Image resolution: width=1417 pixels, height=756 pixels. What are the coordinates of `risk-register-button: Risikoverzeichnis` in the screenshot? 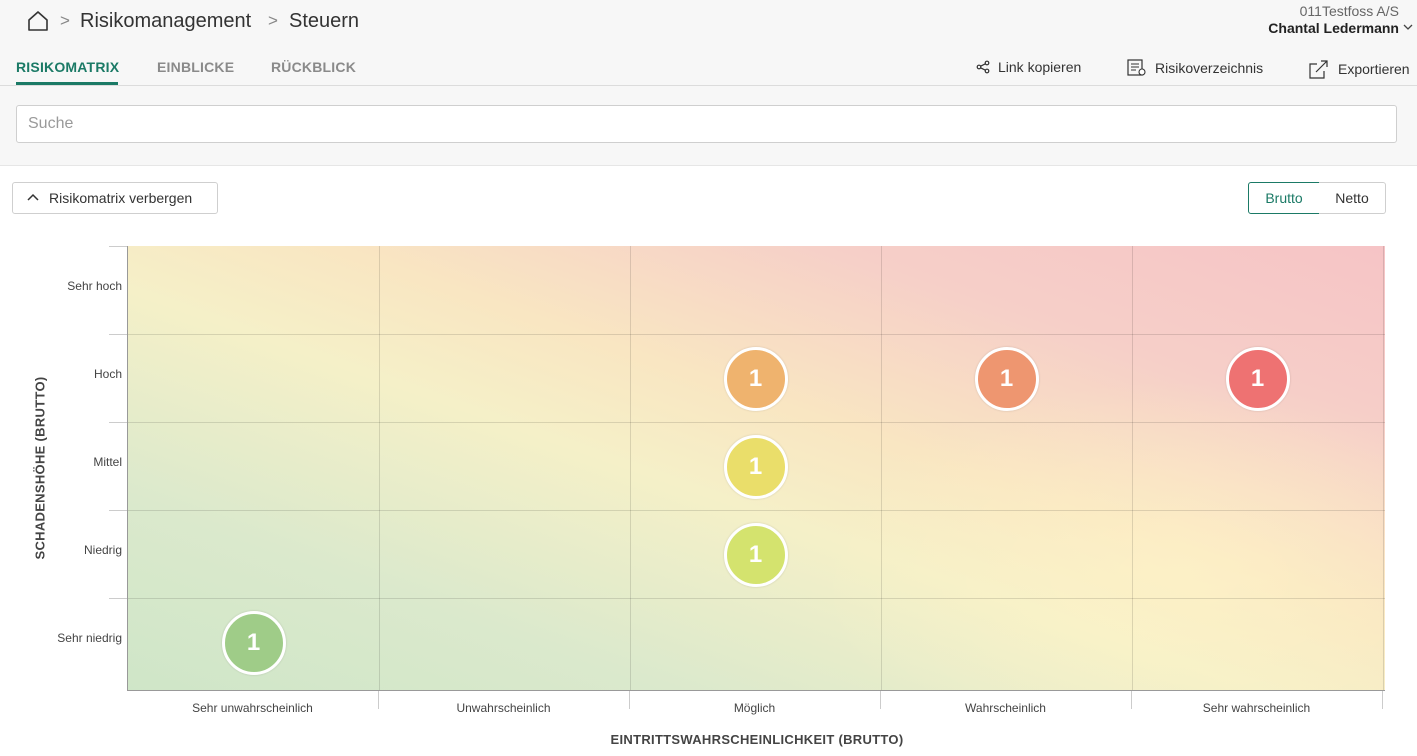 It's located at (1195, 68).